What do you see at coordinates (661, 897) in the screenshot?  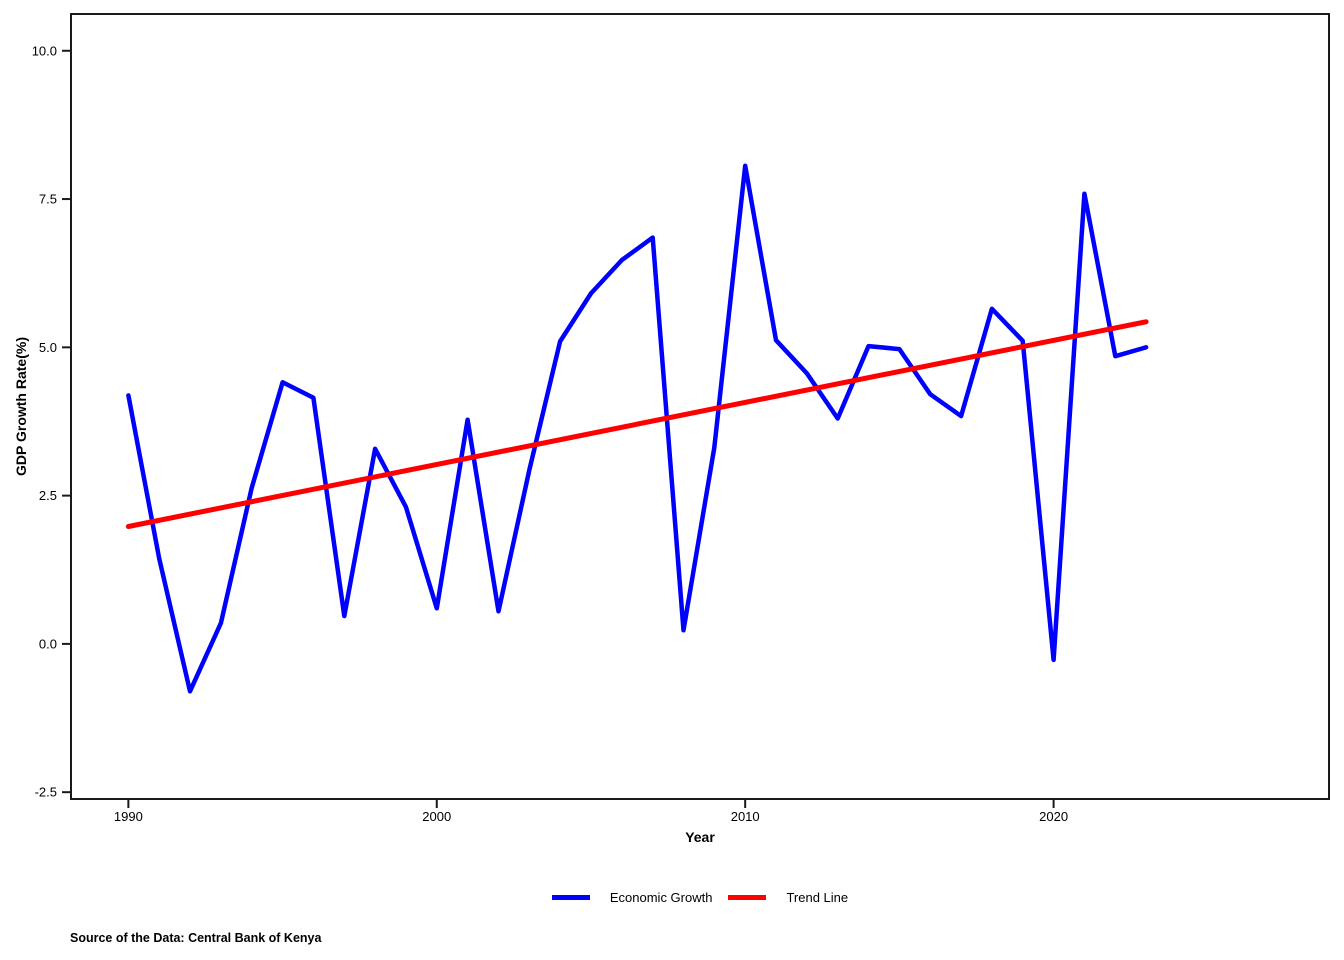 I see `legend-label-economic-growth: Economic Growth` at bounding box center [661, 897].